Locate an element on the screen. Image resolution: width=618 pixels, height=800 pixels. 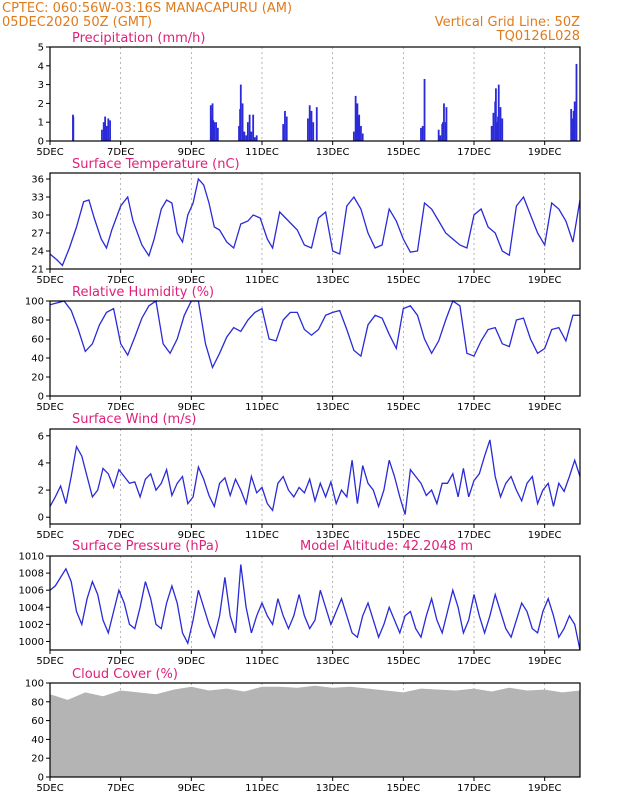
temp-y-tick-label: 30 is located at coordinates (37, 216).